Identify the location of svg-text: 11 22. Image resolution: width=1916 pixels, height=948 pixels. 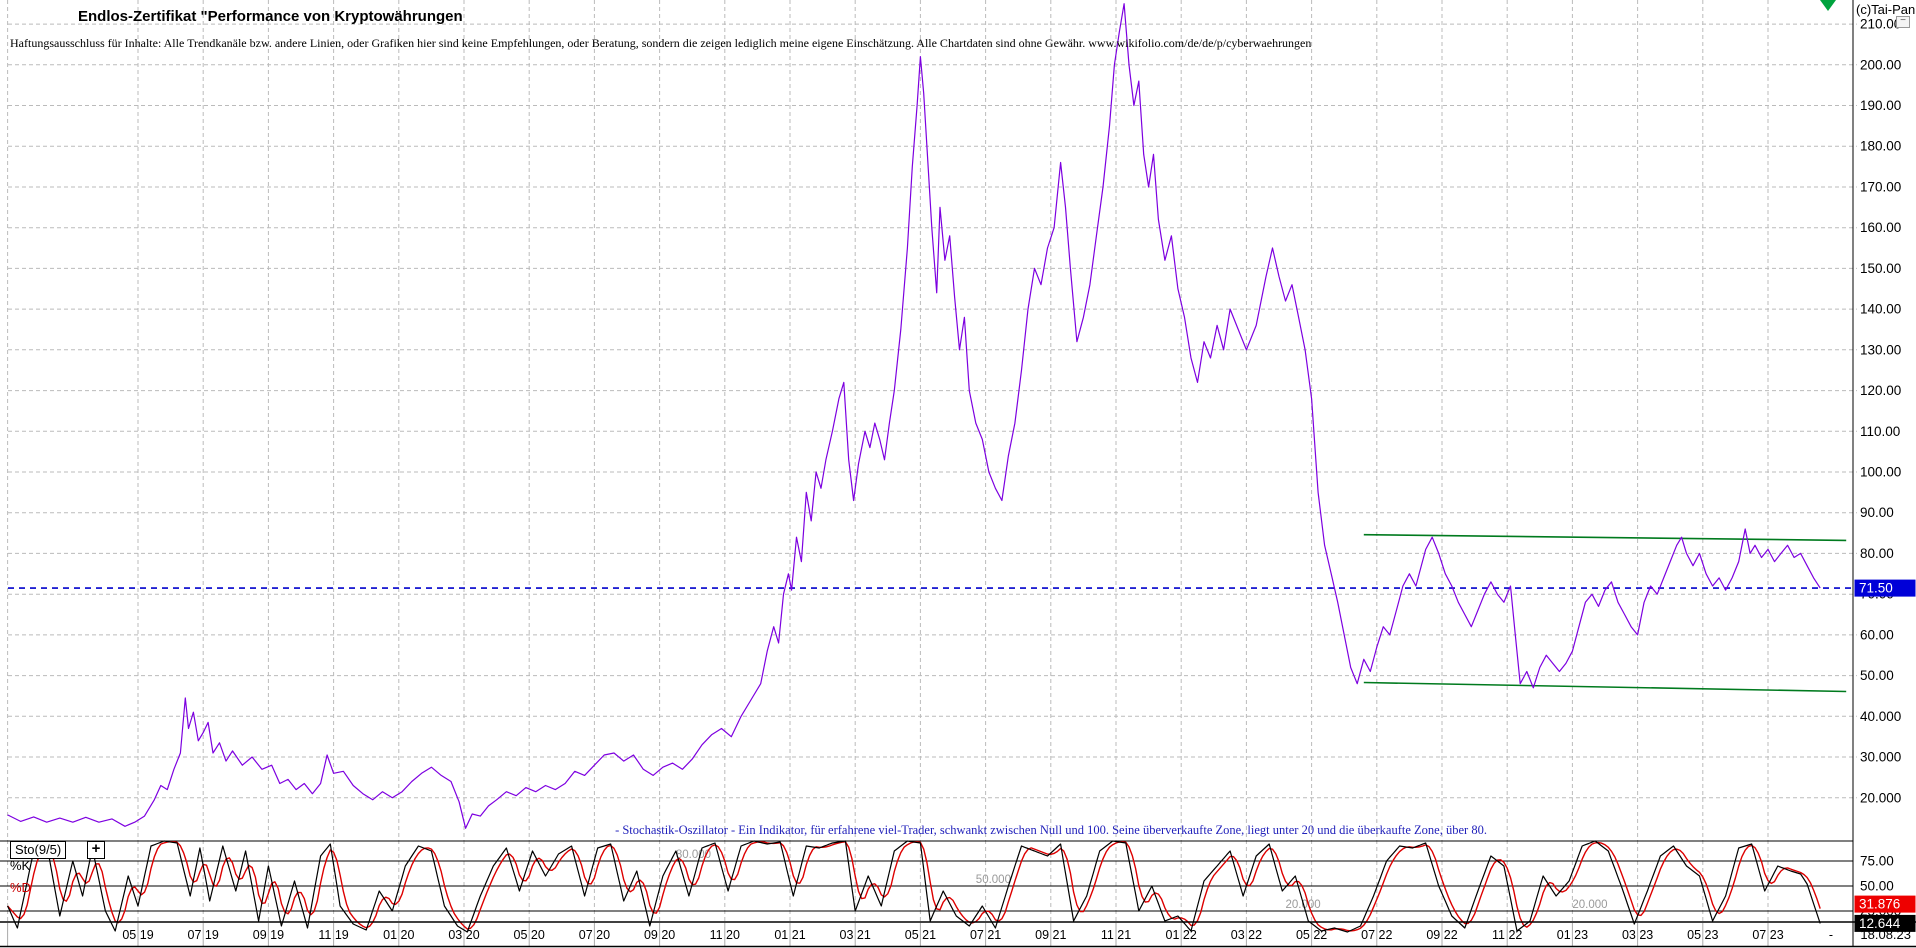
(1507, 935).